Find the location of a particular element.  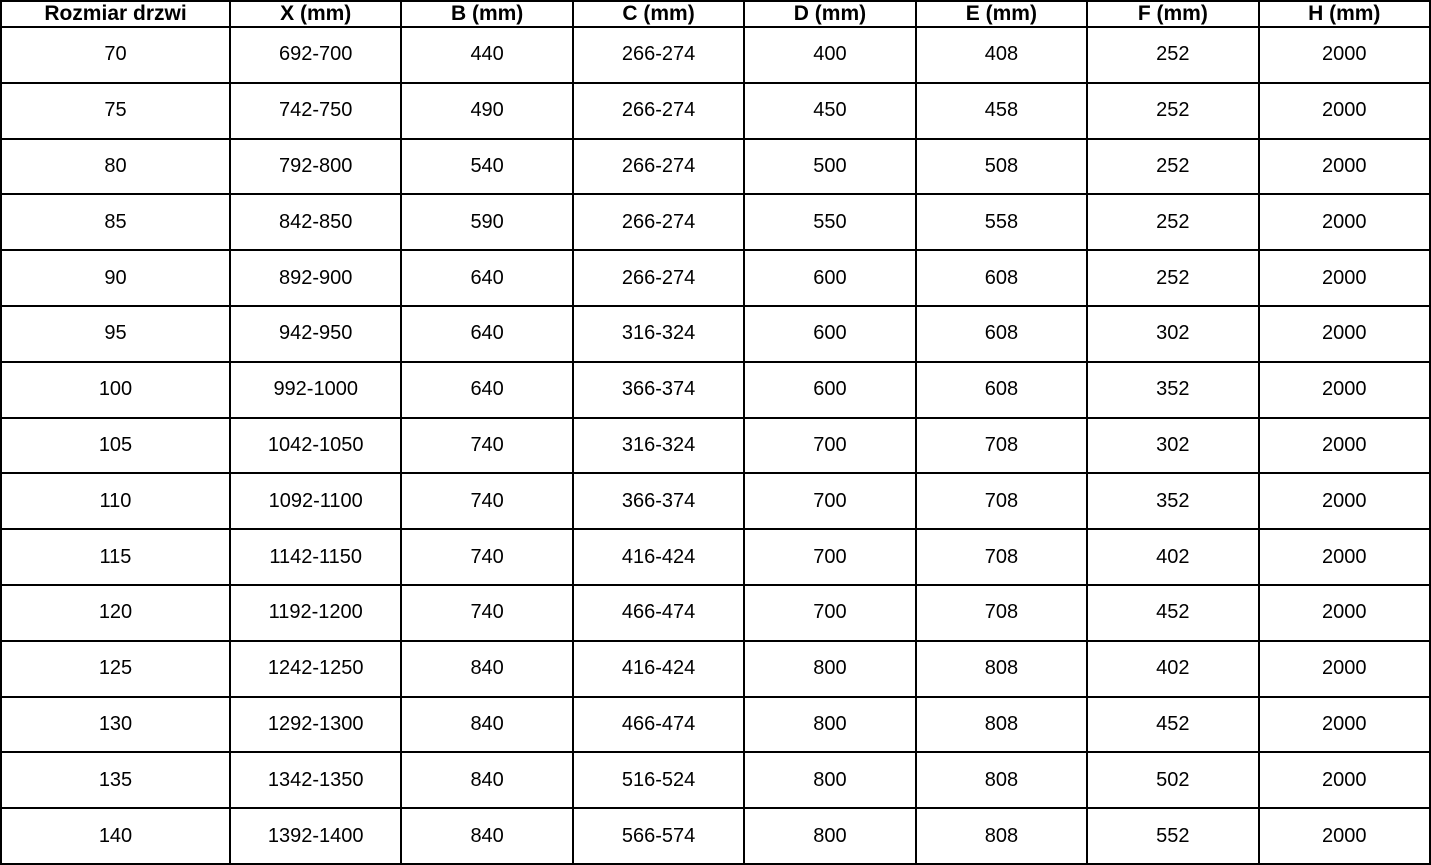

table-cell: 992-1000 is located at coordinates (315, 389).